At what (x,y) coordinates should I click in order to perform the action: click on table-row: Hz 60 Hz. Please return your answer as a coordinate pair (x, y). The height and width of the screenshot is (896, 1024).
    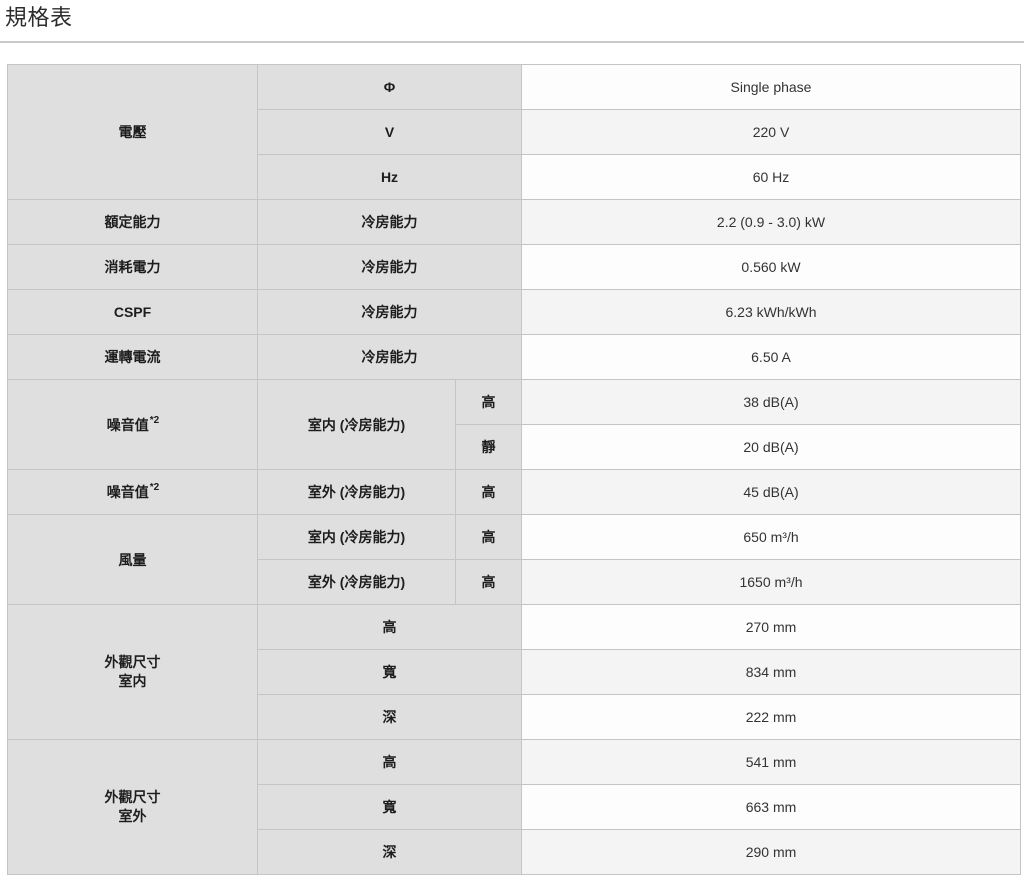
    Looking at the image, I should click on (514, 177).